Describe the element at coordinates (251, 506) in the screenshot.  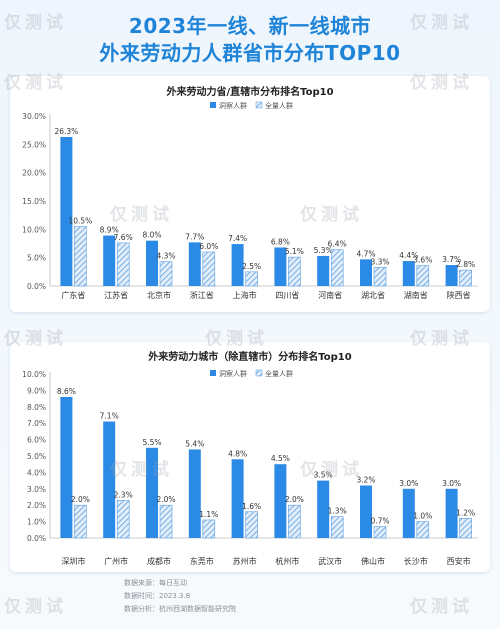
I see `value-label-secondary: 1.6%` at that location.